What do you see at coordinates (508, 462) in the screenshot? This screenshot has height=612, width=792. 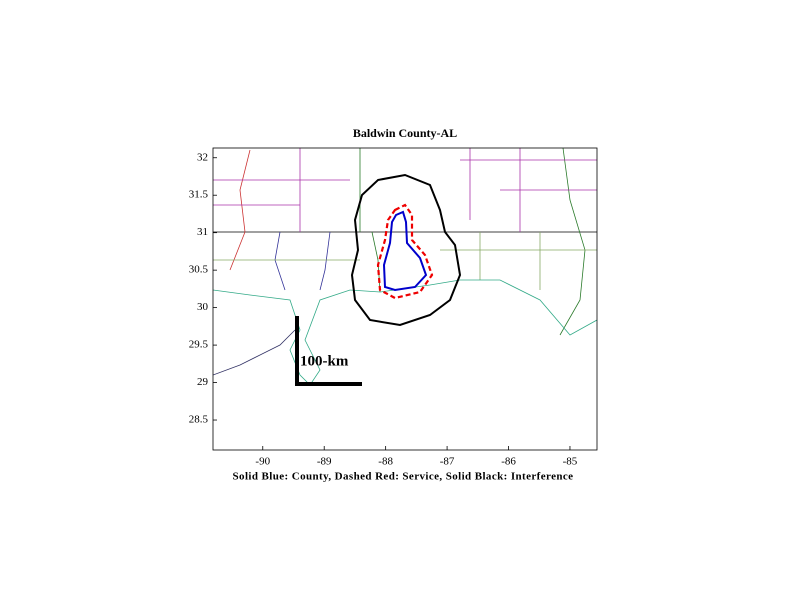 I see `x-tick-label: -86` at bounding box center [508, 462].